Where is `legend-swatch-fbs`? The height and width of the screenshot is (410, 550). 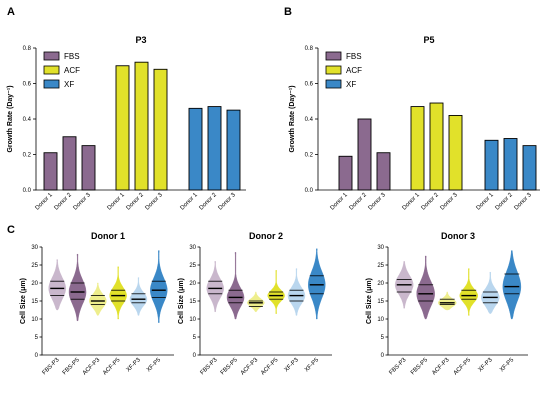
legend-swatch-fbs is located at coordinates (51, 56).